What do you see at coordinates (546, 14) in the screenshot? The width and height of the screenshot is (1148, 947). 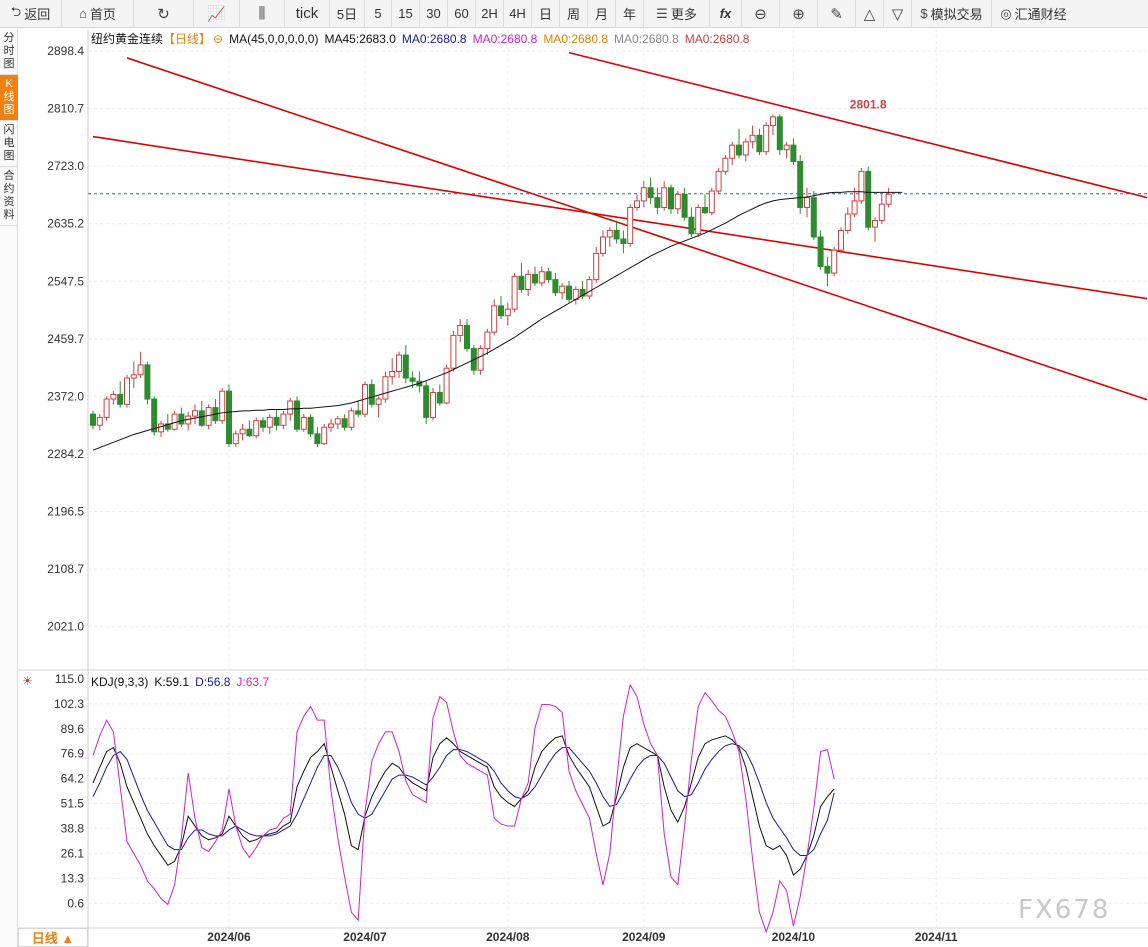 I see `period-day: 日` at bounding box center [546, 14].